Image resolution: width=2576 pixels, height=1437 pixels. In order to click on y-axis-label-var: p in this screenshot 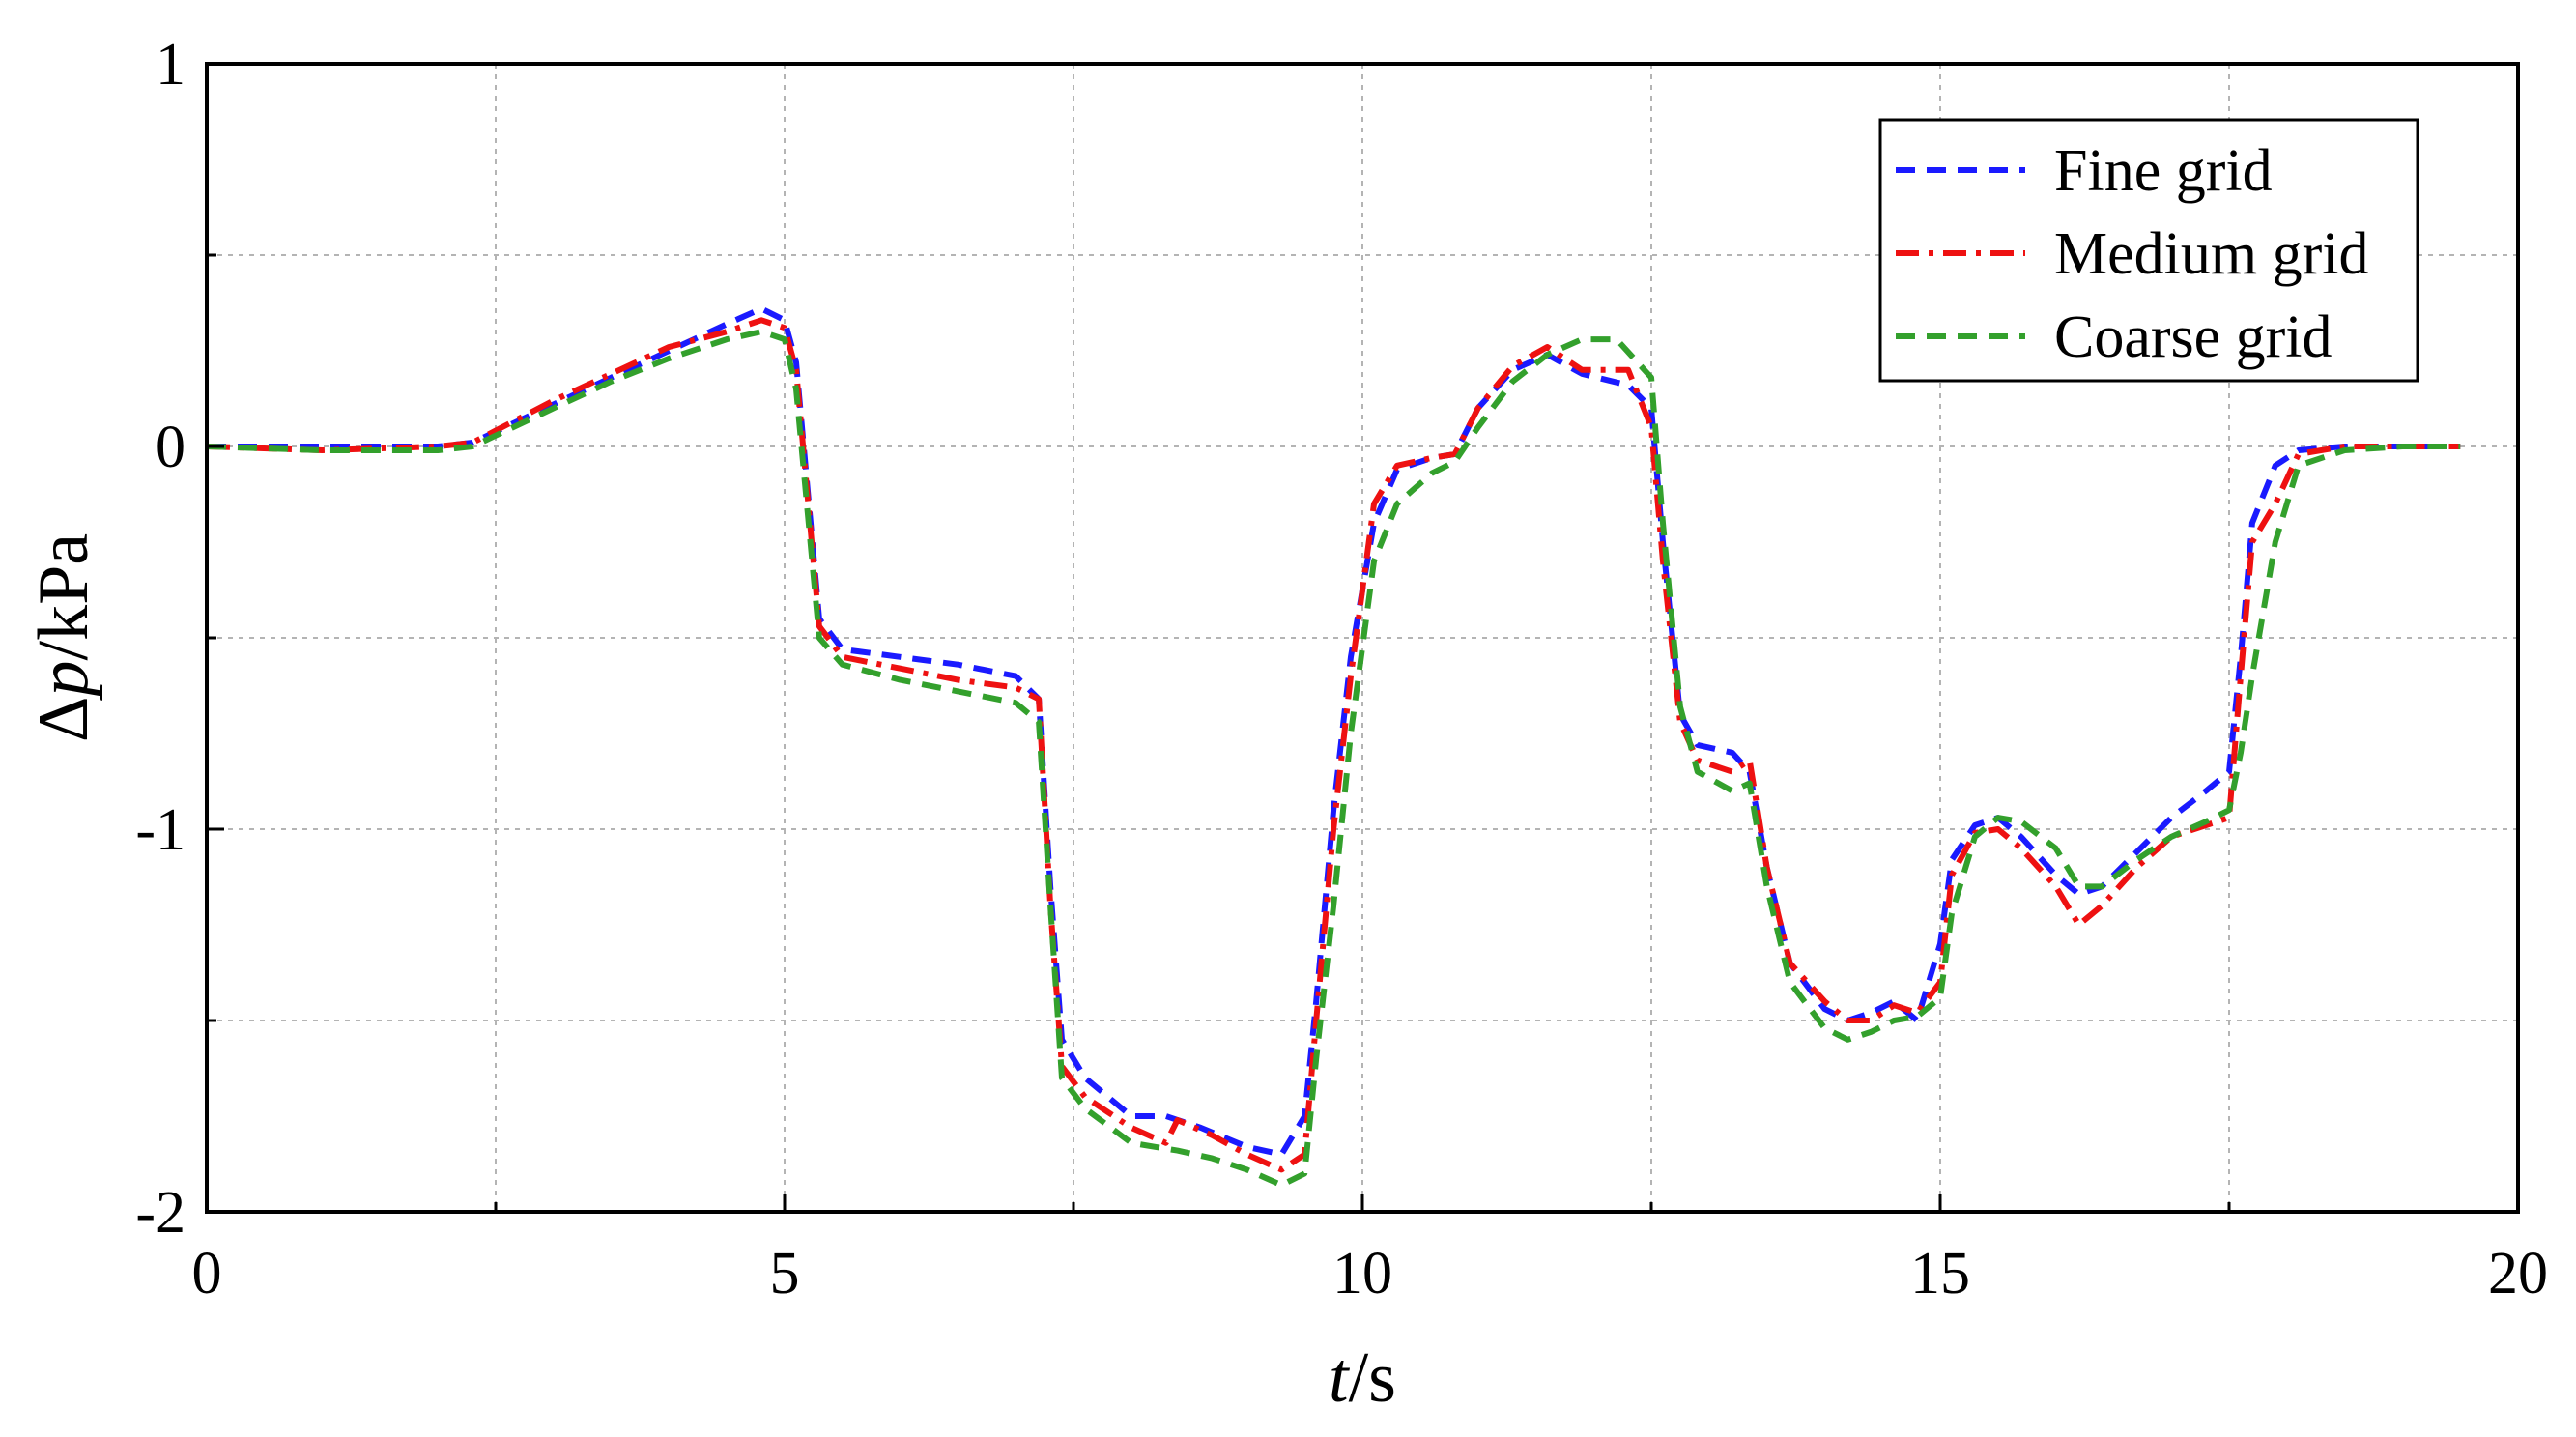, I will do `click(64, 681)`.